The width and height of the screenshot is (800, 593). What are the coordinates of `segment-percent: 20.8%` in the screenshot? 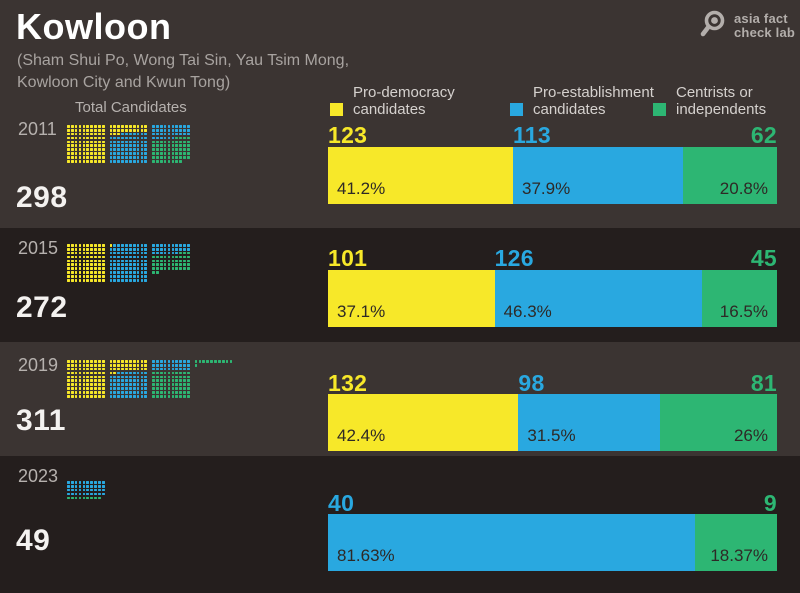 It's located at (743, 188).